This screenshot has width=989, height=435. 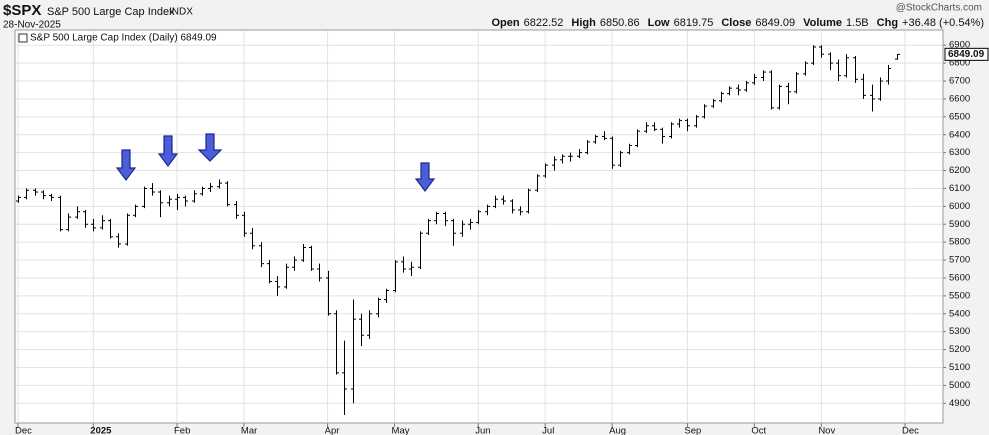 I want to click on quote-label: High, so click(x=583, y=23).